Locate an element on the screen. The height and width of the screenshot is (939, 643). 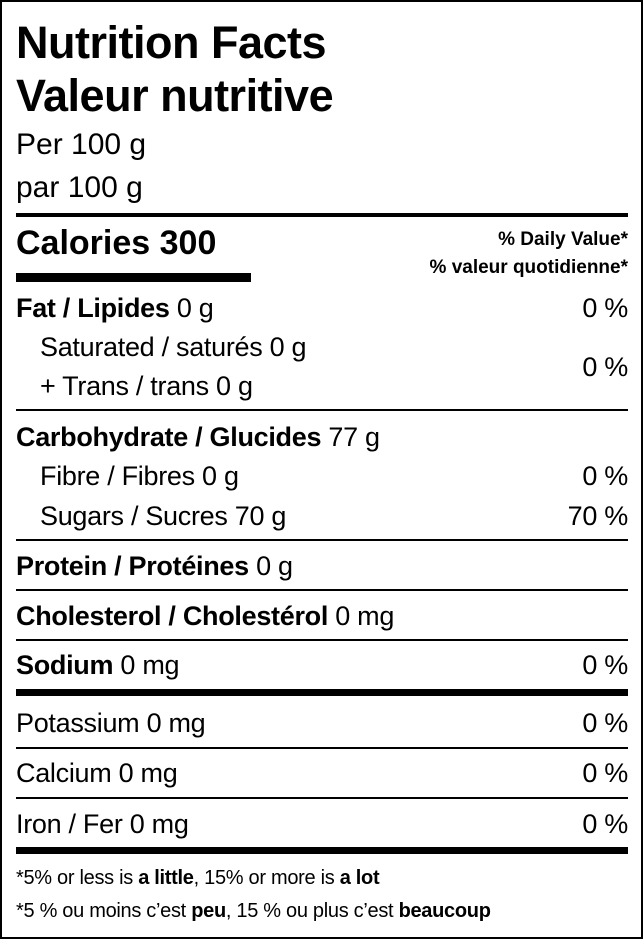
nutrients-8-amount: 0 mg is located at coordinates (150, 665).